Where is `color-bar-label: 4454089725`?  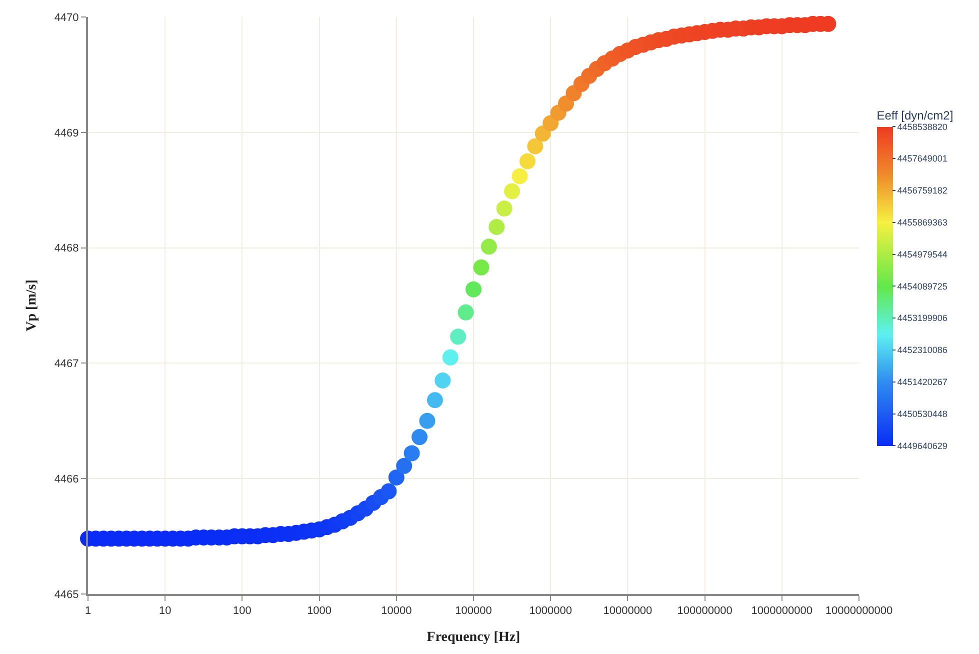
color-bar-label: 4454089725 is located at coordinates (922, 286).